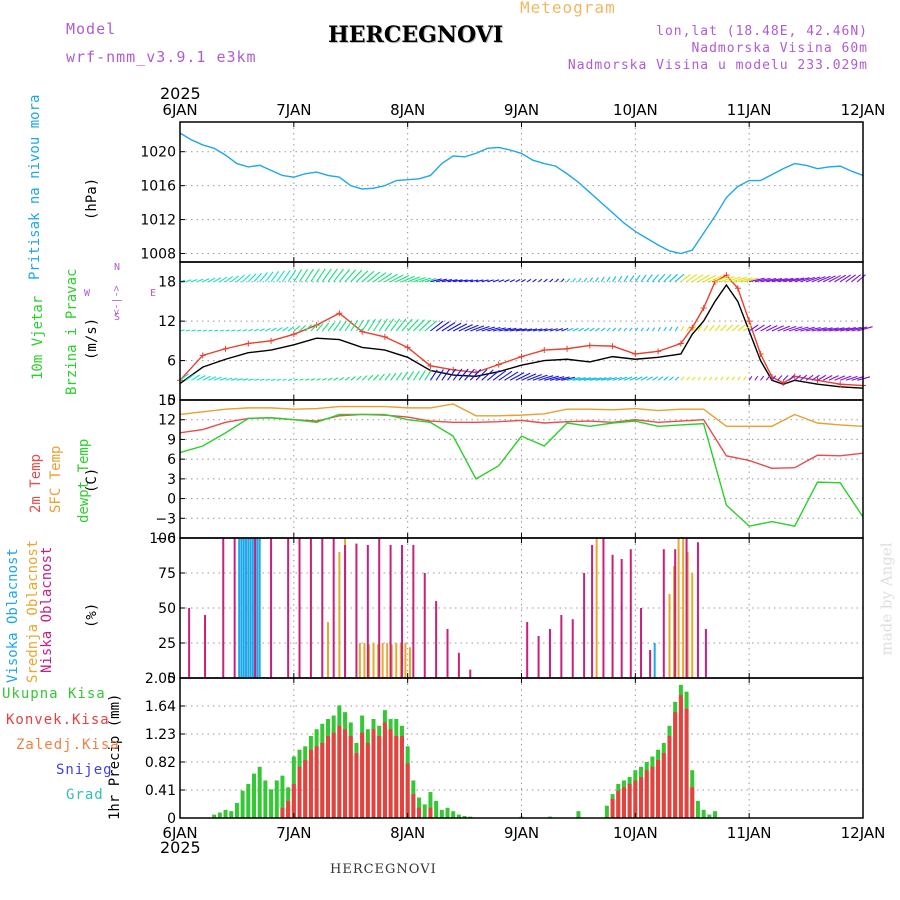  What do you see at coordinates (85, 795) in the screenshot?
I see `legend-hail: Grad` at bounding box center [85, 795].